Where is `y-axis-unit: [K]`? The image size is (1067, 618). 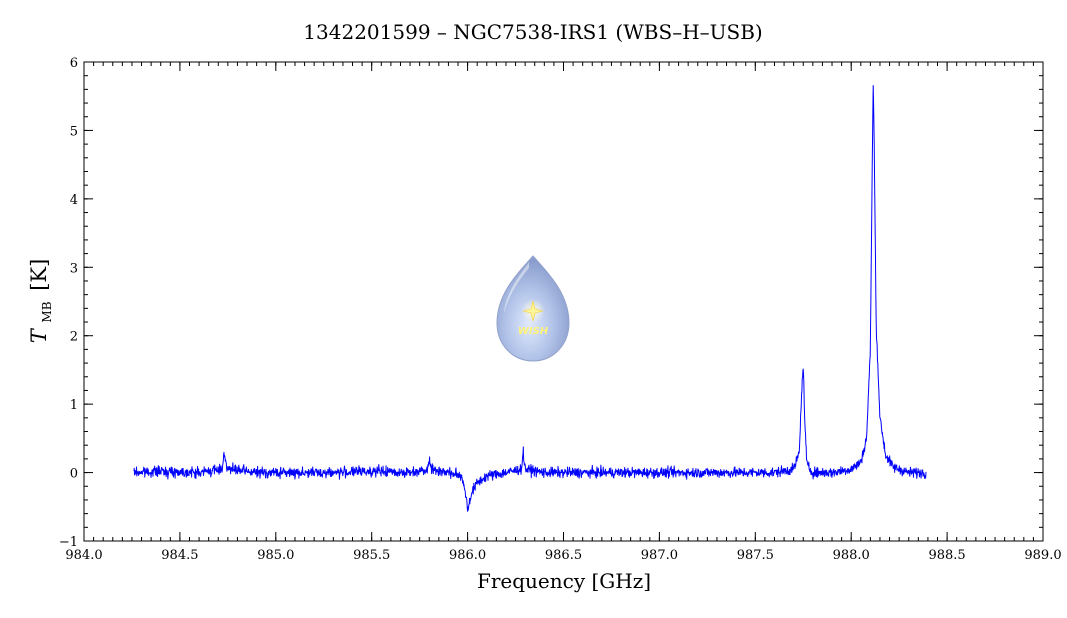 y-axis-unit: [K] is located at coordinates (39, 275).